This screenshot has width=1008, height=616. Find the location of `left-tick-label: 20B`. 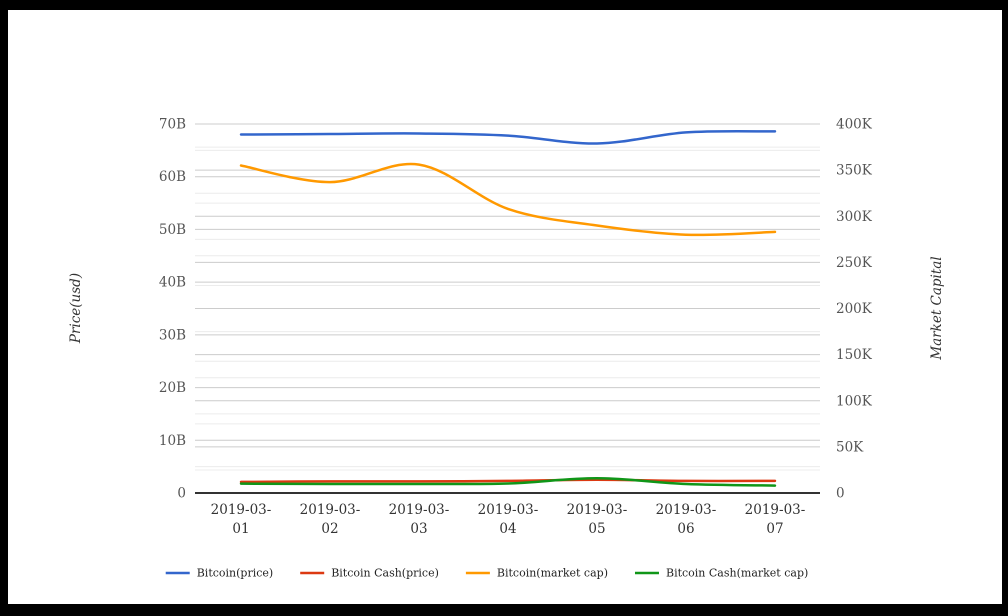

left-tick-label: 20B is located at coordinates (172, 388).